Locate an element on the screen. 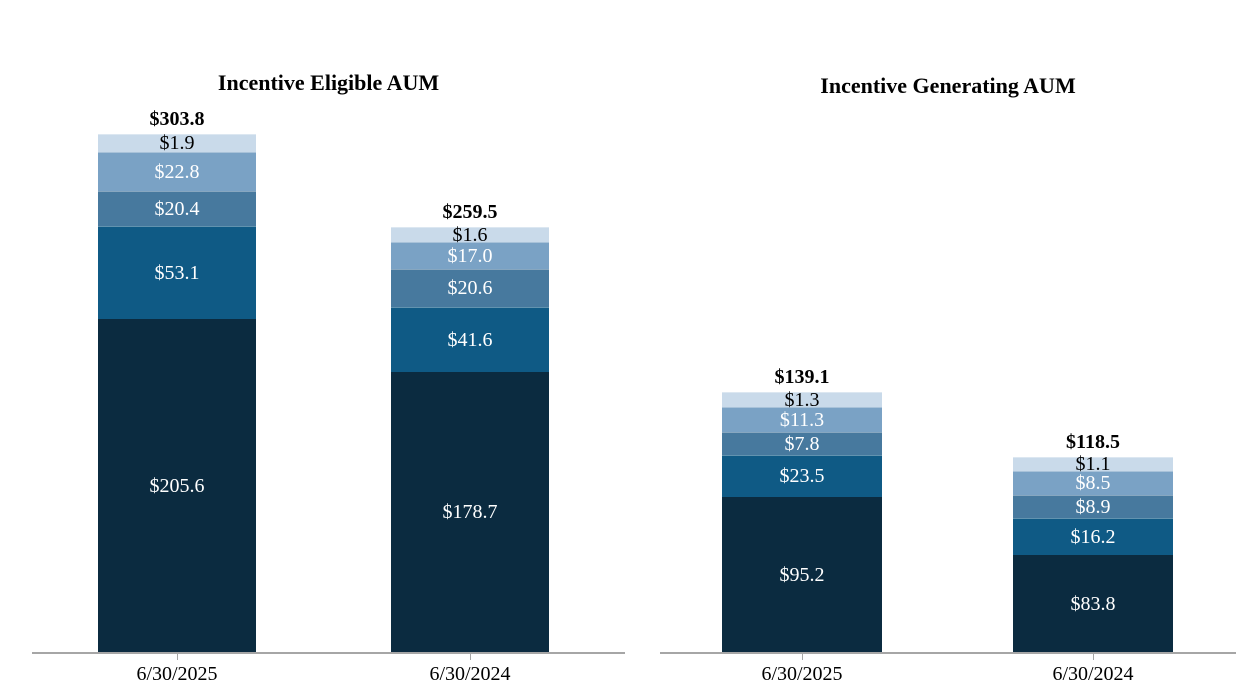 The width and height of the screenshot is (1236, 696). bar-segment-tier-4: $22.8 is located at coordinates (177, 171).